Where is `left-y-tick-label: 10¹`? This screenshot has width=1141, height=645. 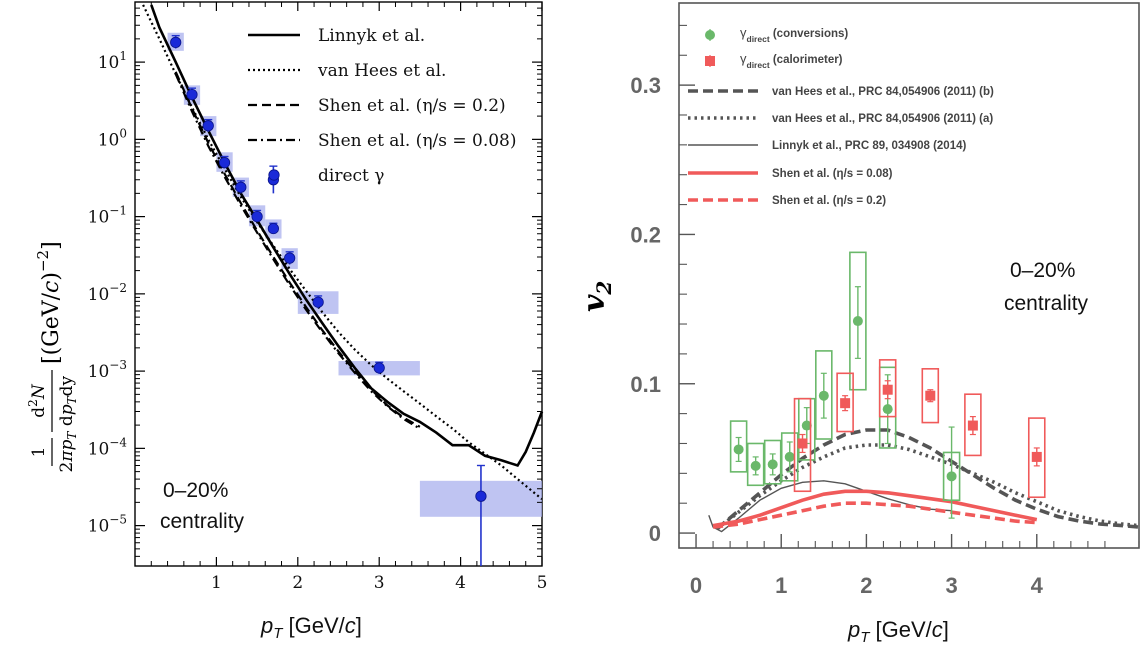
left-y-tick-label: 10¹ is located at coordinates (112, 61).